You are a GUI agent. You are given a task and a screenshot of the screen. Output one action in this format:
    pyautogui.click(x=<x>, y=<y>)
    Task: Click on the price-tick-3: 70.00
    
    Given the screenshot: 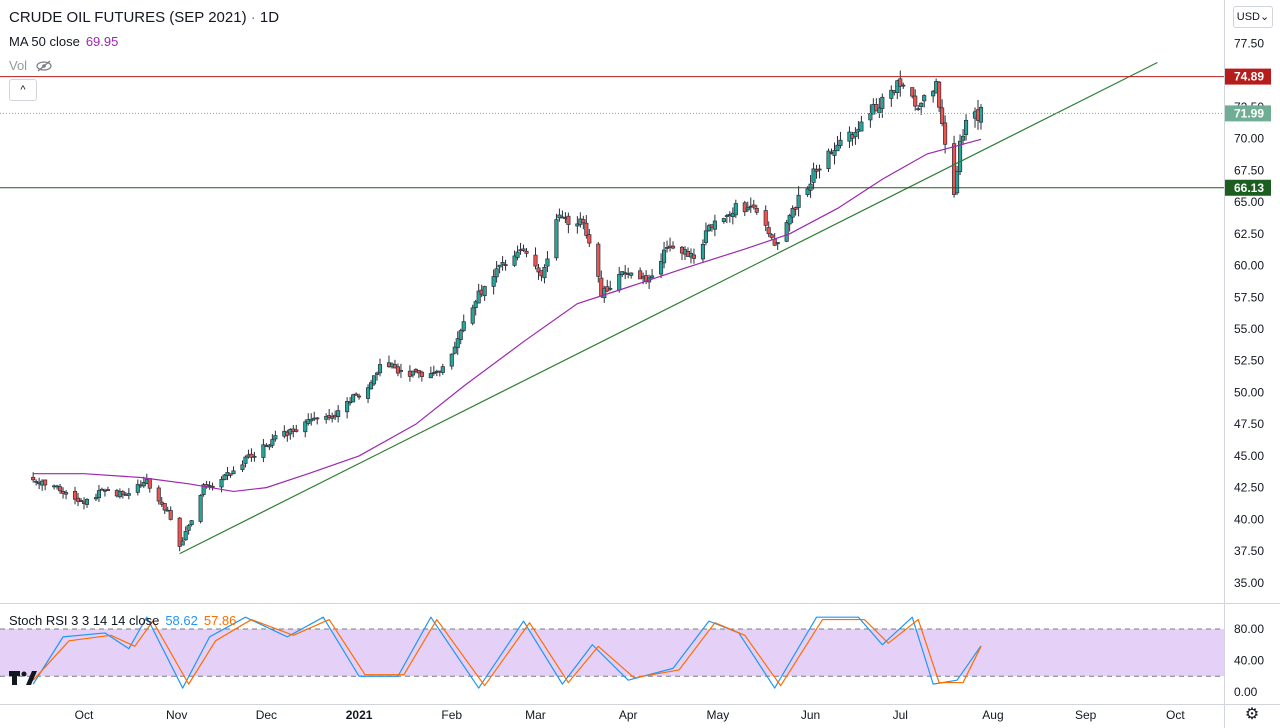 What is the action you would take?
    pyautogui.click(x=1249, y=139)
    